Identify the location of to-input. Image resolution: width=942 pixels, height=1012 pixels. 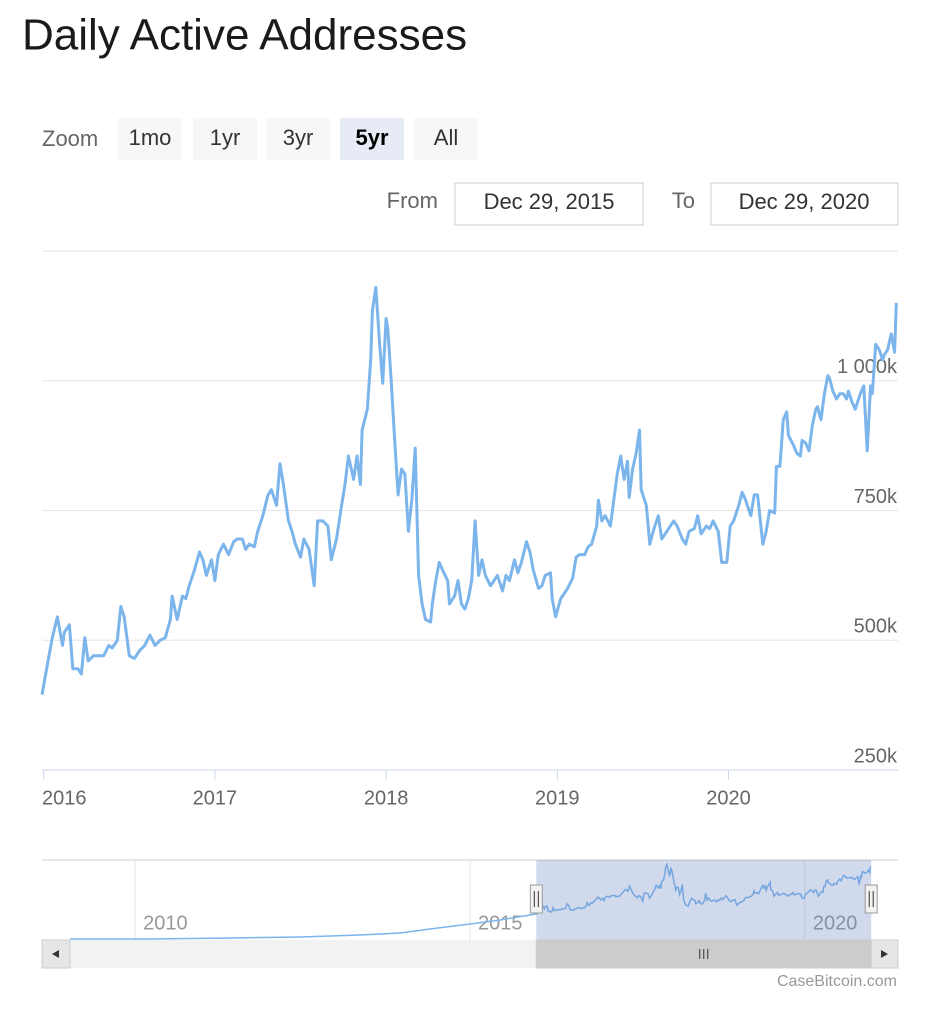
(804, 204).